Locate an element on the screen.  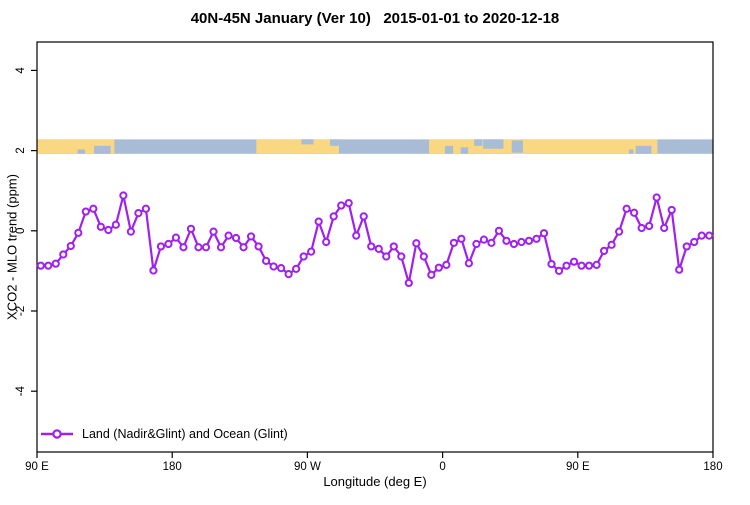
y-tick-label: 0 is located at coordinates (21, 231).